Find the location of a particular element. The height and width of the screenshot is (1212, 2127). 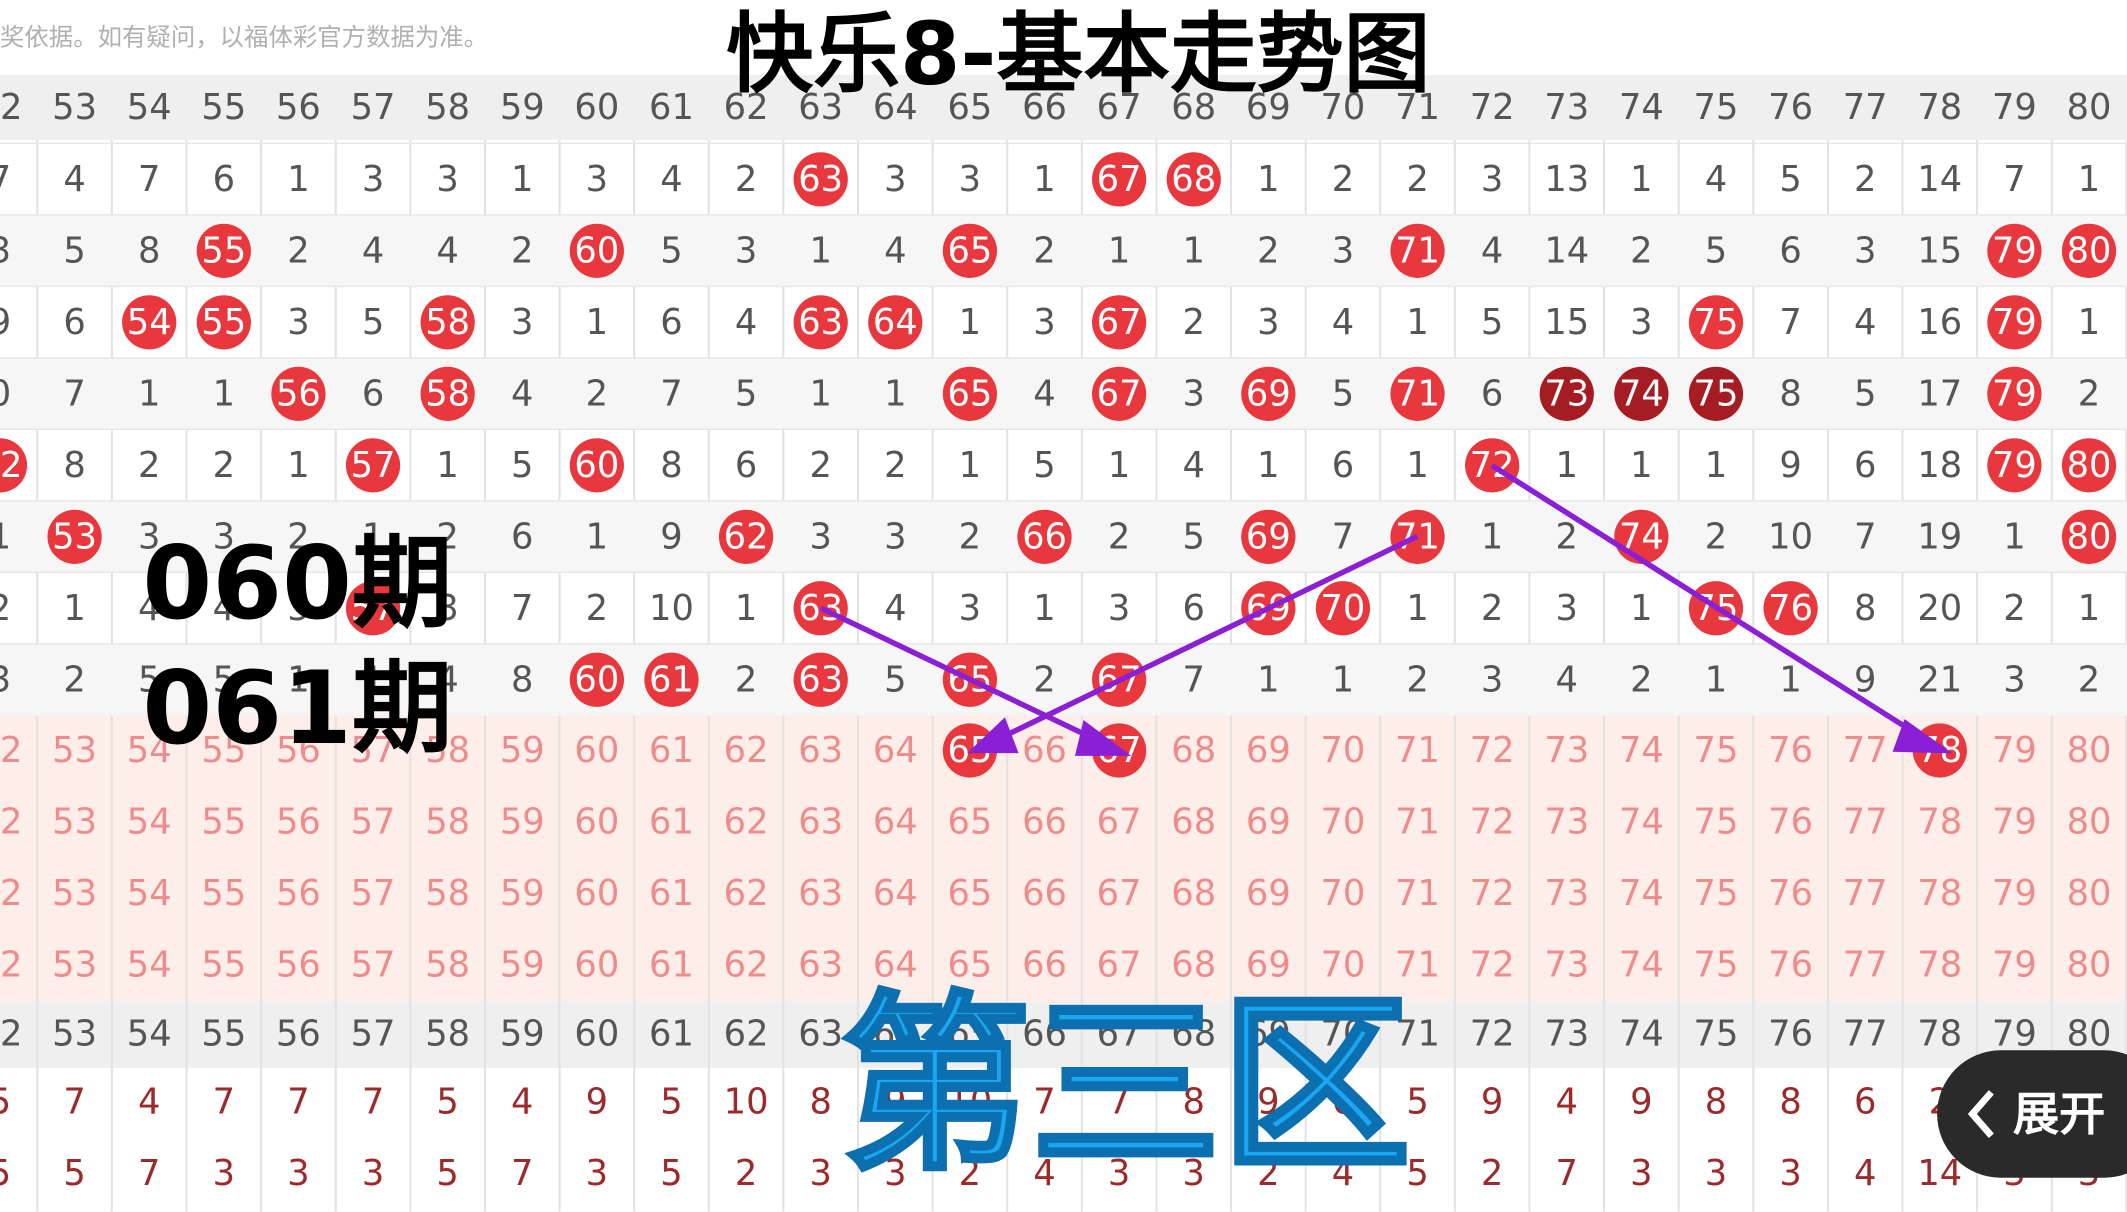

expand-button is located at coordinates (2032, 1114).